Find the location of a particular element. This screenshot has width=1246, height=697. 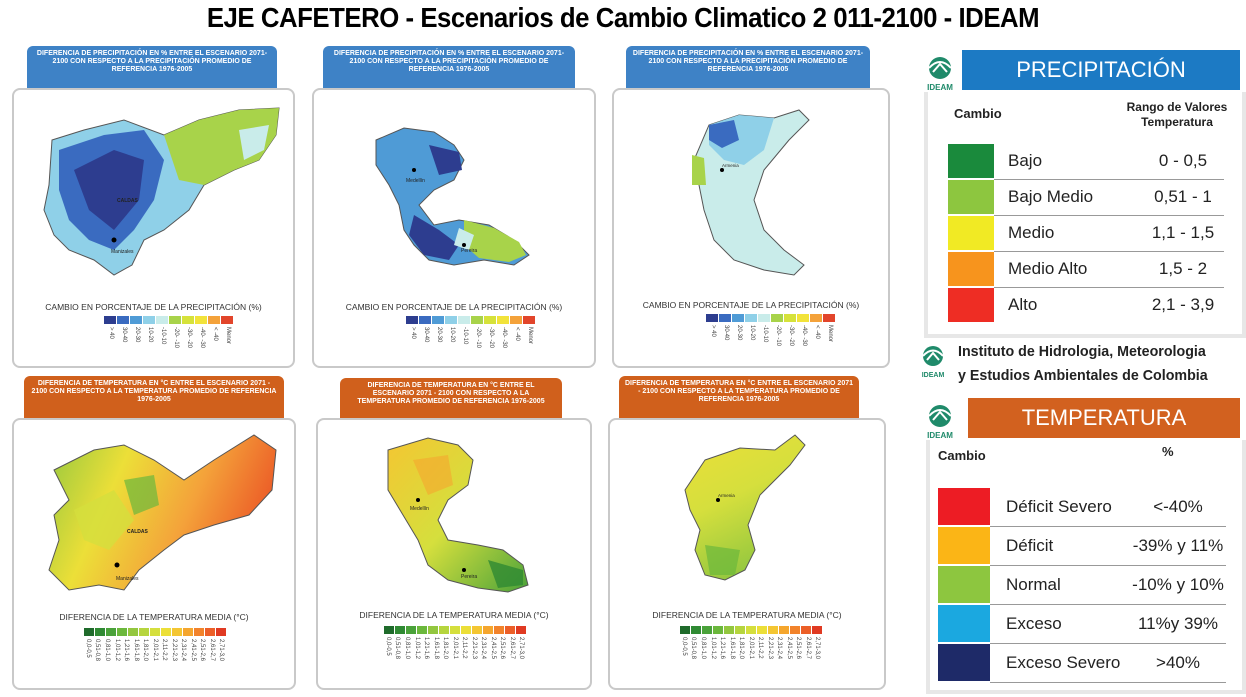

scale-label: 1,81-2,0 is located at coordinates (445, 648).